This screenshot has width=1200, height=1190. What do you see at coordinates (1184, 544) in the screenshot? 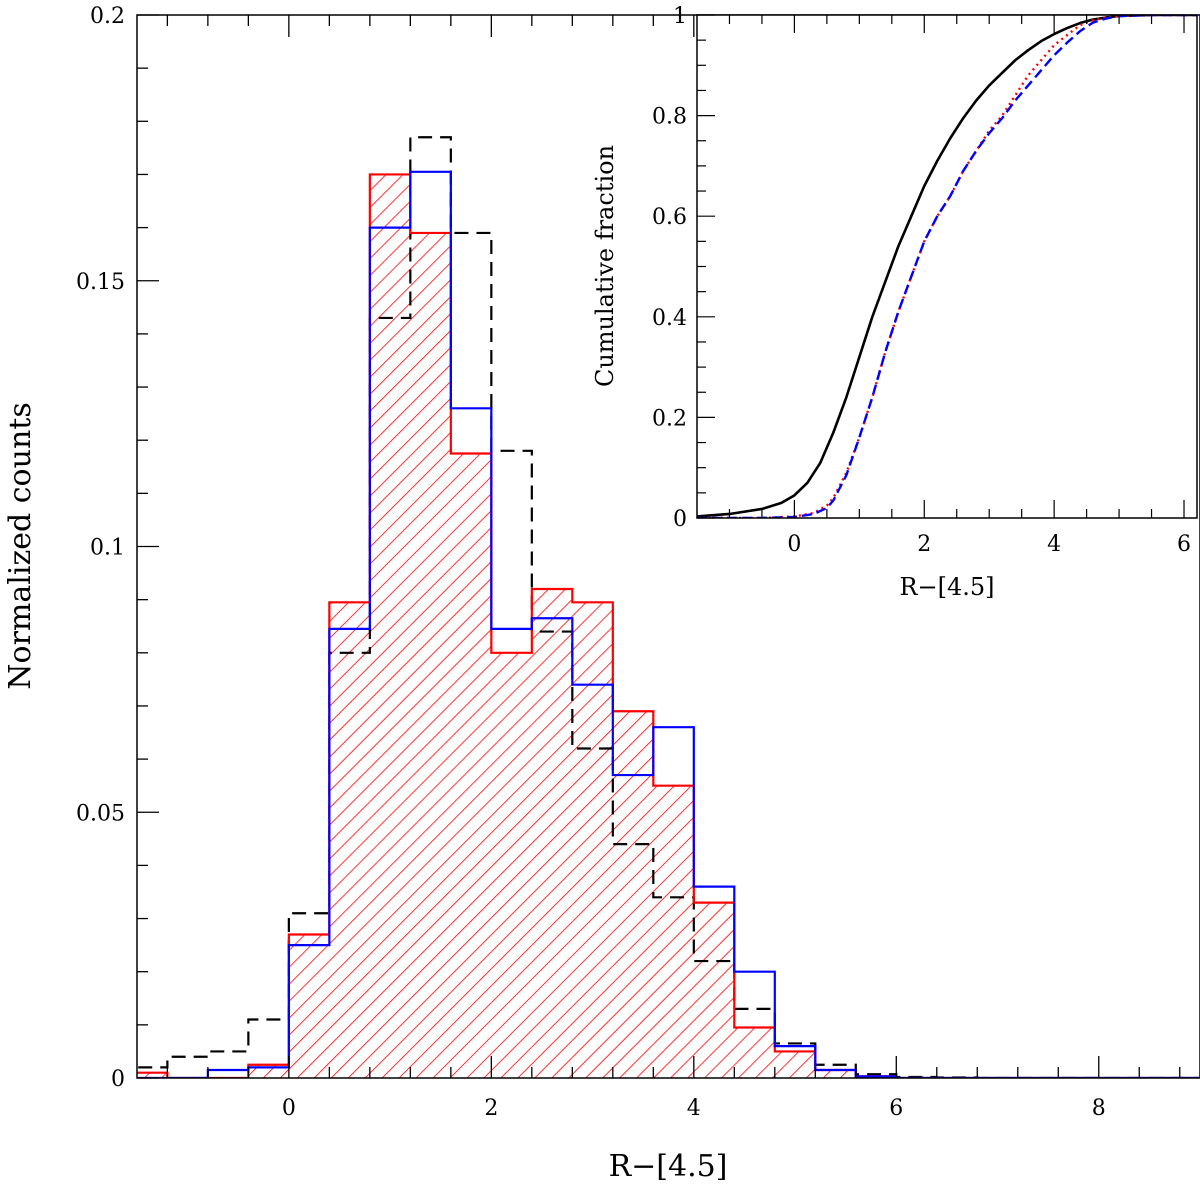
I see `inset-x-tick-label: 6` at bounding box center [1184, 544].